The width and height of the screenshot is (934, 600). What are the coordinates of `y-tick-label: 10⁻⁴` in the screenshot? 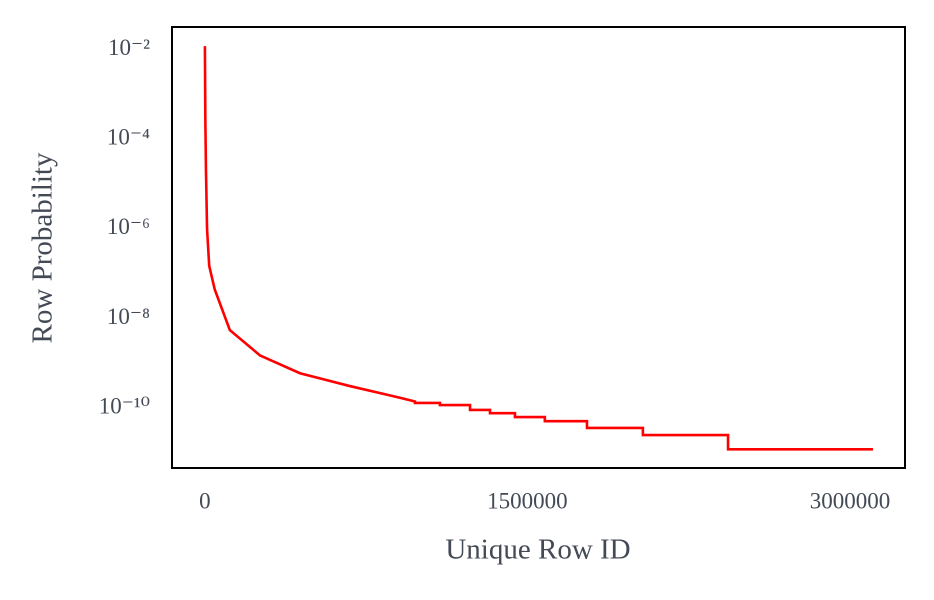 It's located at (128, 137).